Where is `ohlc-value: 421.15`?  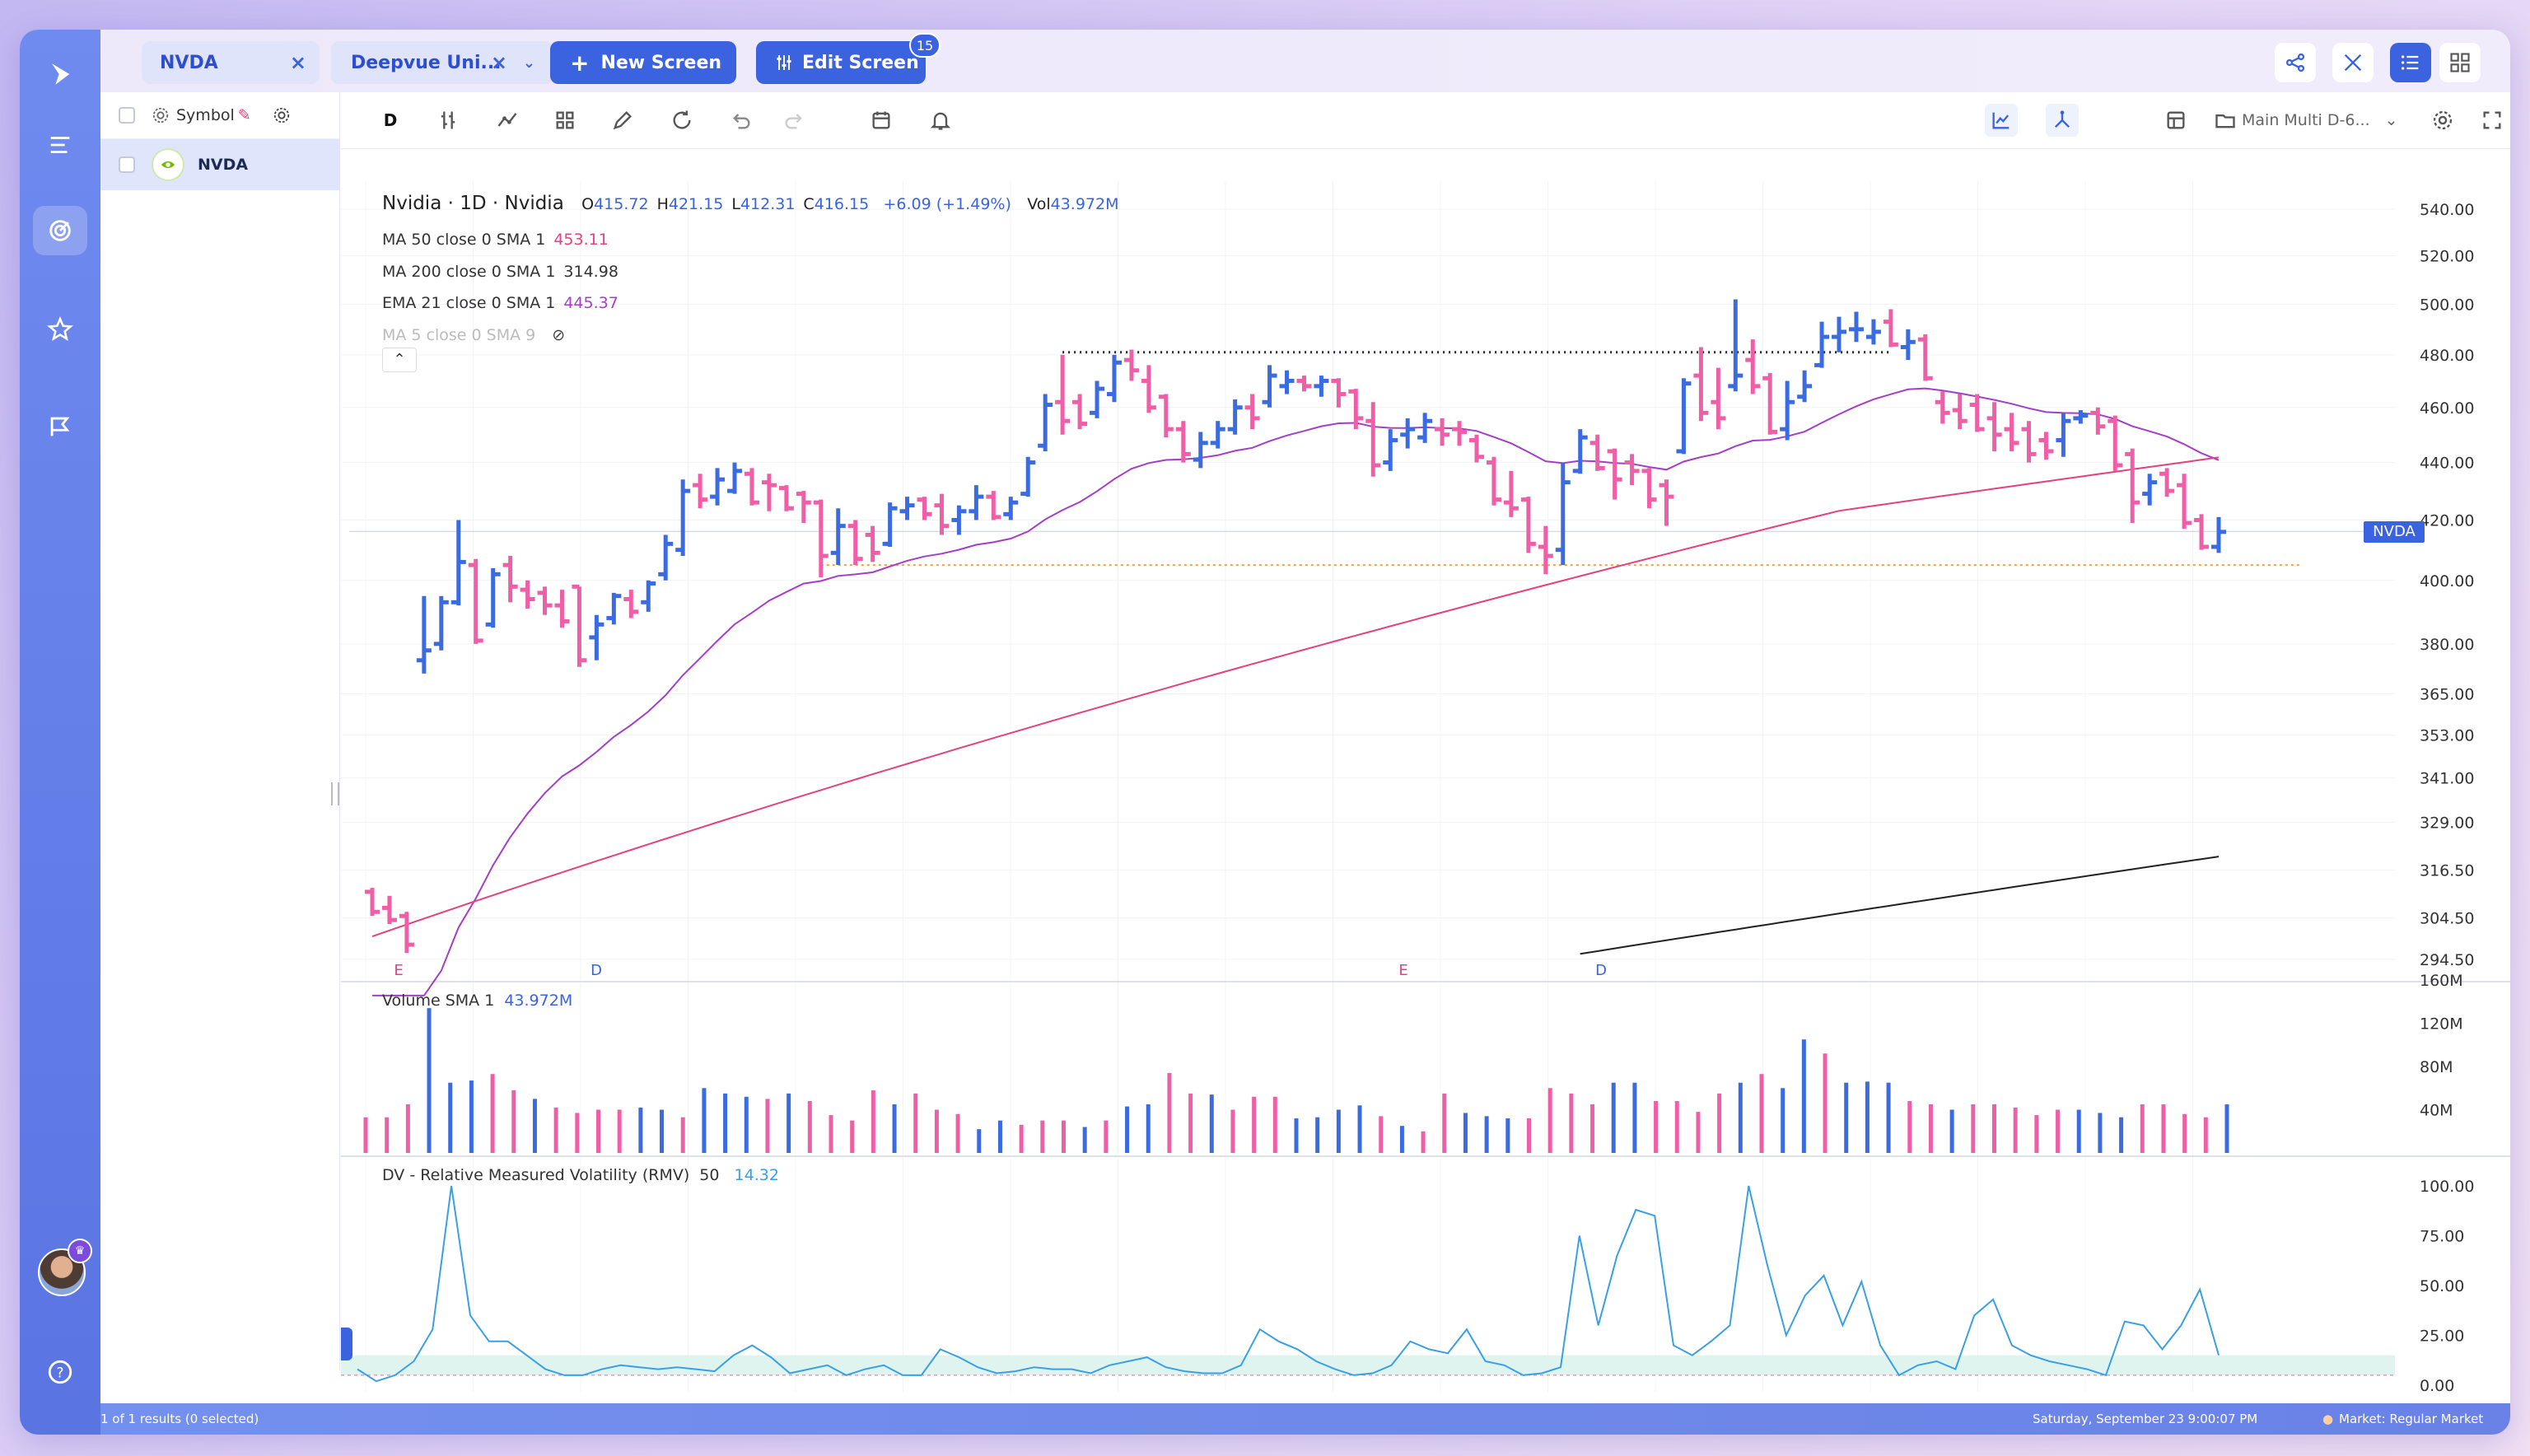
ohlc-value: 421.15 is located at coordinates (696, 204).